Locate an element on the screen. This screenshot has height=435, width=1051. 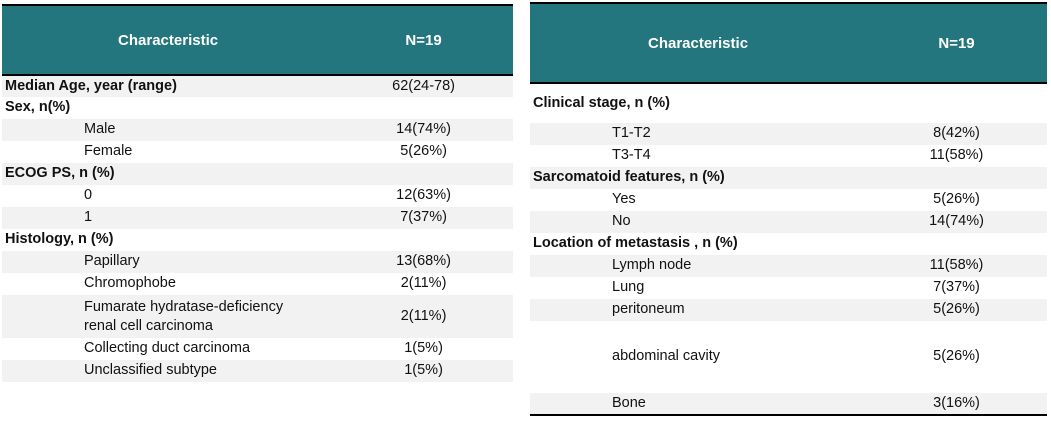
row-label-text: Collecting duct carcinoma is located at coordinates (167, 348).